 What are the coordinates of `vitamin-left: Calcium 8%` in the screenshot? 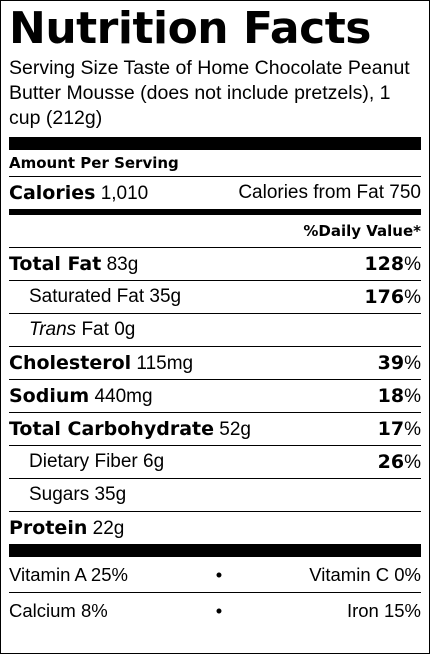 It's located at (58, 610).